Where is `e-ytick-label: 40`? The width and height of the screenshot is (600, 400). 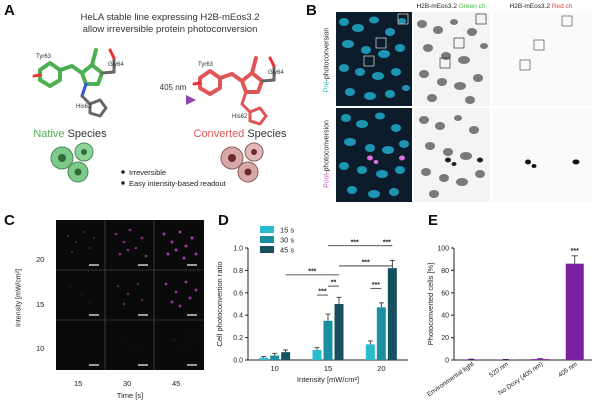
e-ytick-label: 40 is located at coordinates (445, 316).